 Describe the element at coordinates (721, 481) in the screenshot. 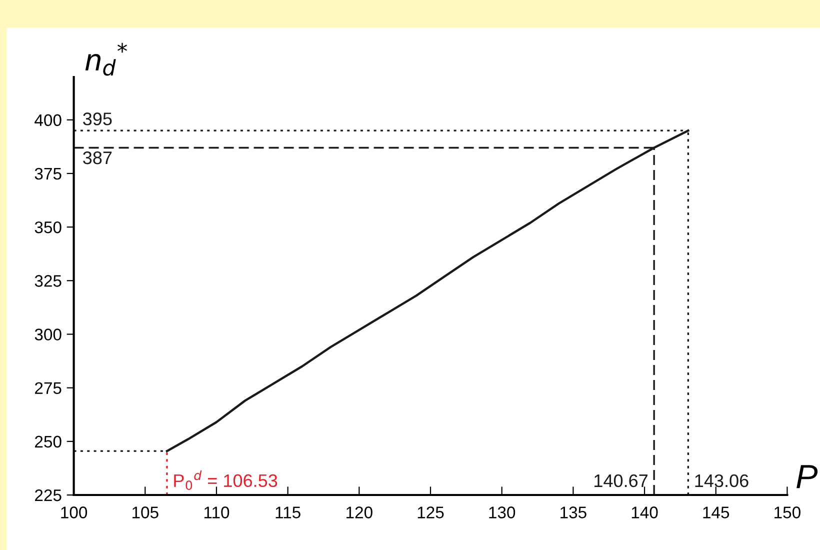

I see `ref-line-label: 143.06` at that location.